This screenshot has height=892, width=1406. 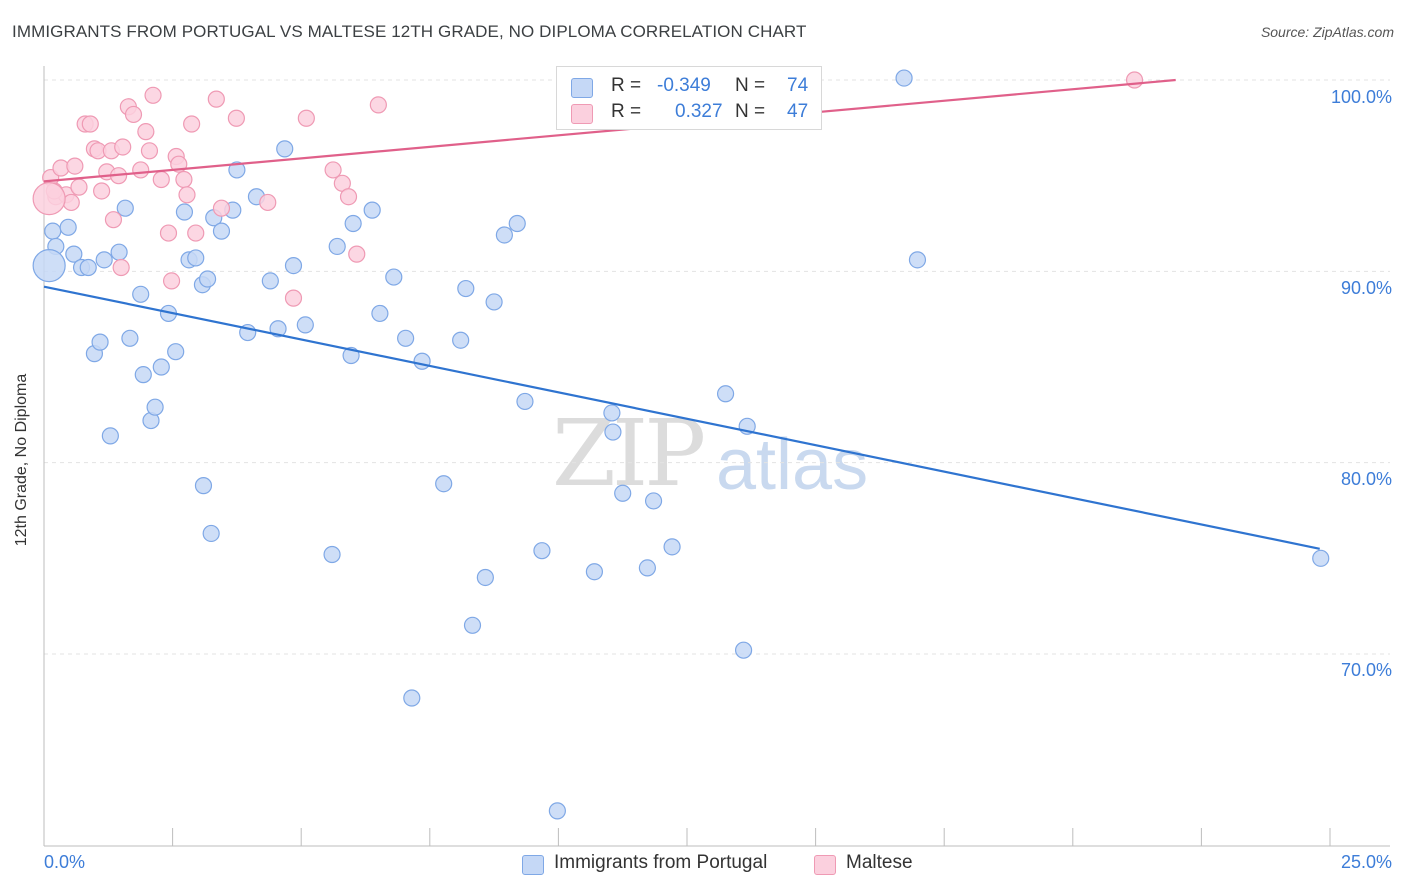 I want to click on maltese-trend-line, so click(x=609, y=130).